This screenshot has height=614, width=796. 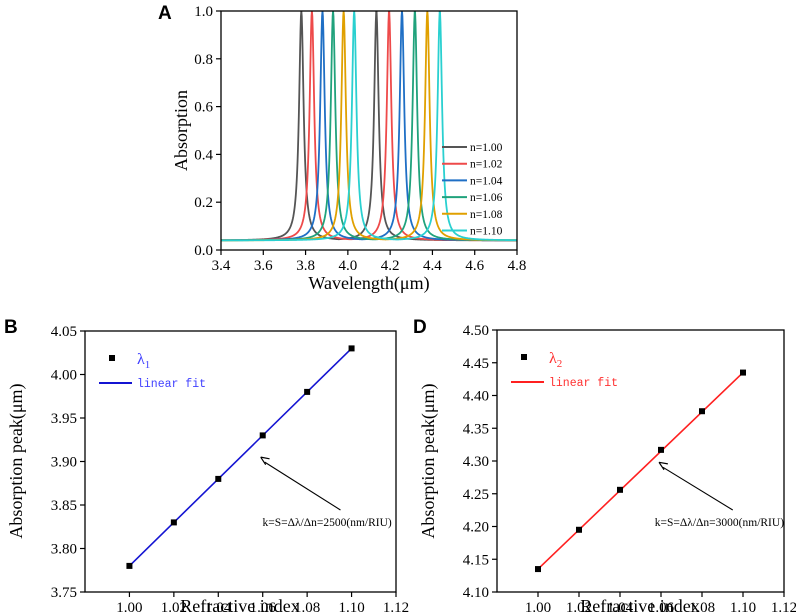 What do you see at coordinates (486, 181) in the screenshot?
I see `legend-label-n-1.04: n=1.04` at bounding box center [486, 181].